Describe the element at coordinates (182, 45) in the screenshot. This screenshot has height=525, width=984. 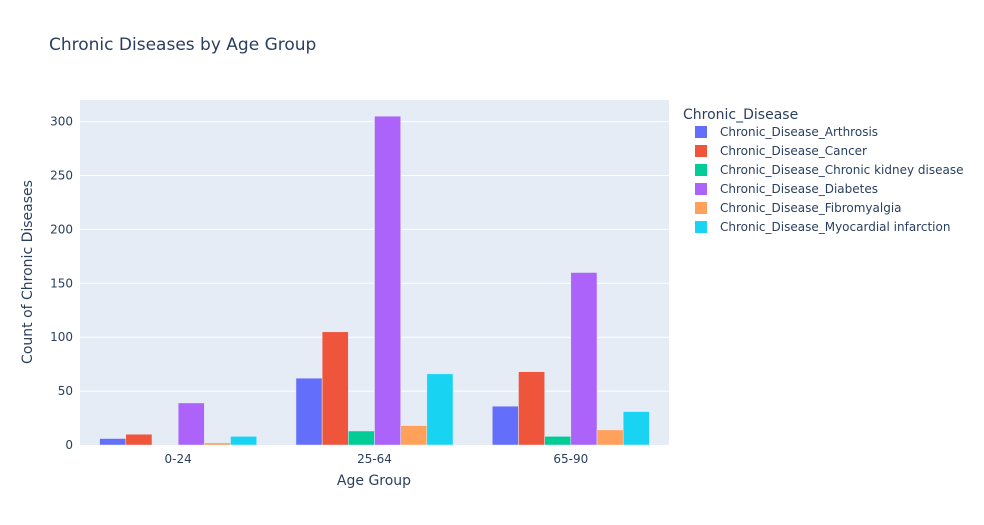
I see `chart-title: Chronic Diseases by Age Group` at that location.